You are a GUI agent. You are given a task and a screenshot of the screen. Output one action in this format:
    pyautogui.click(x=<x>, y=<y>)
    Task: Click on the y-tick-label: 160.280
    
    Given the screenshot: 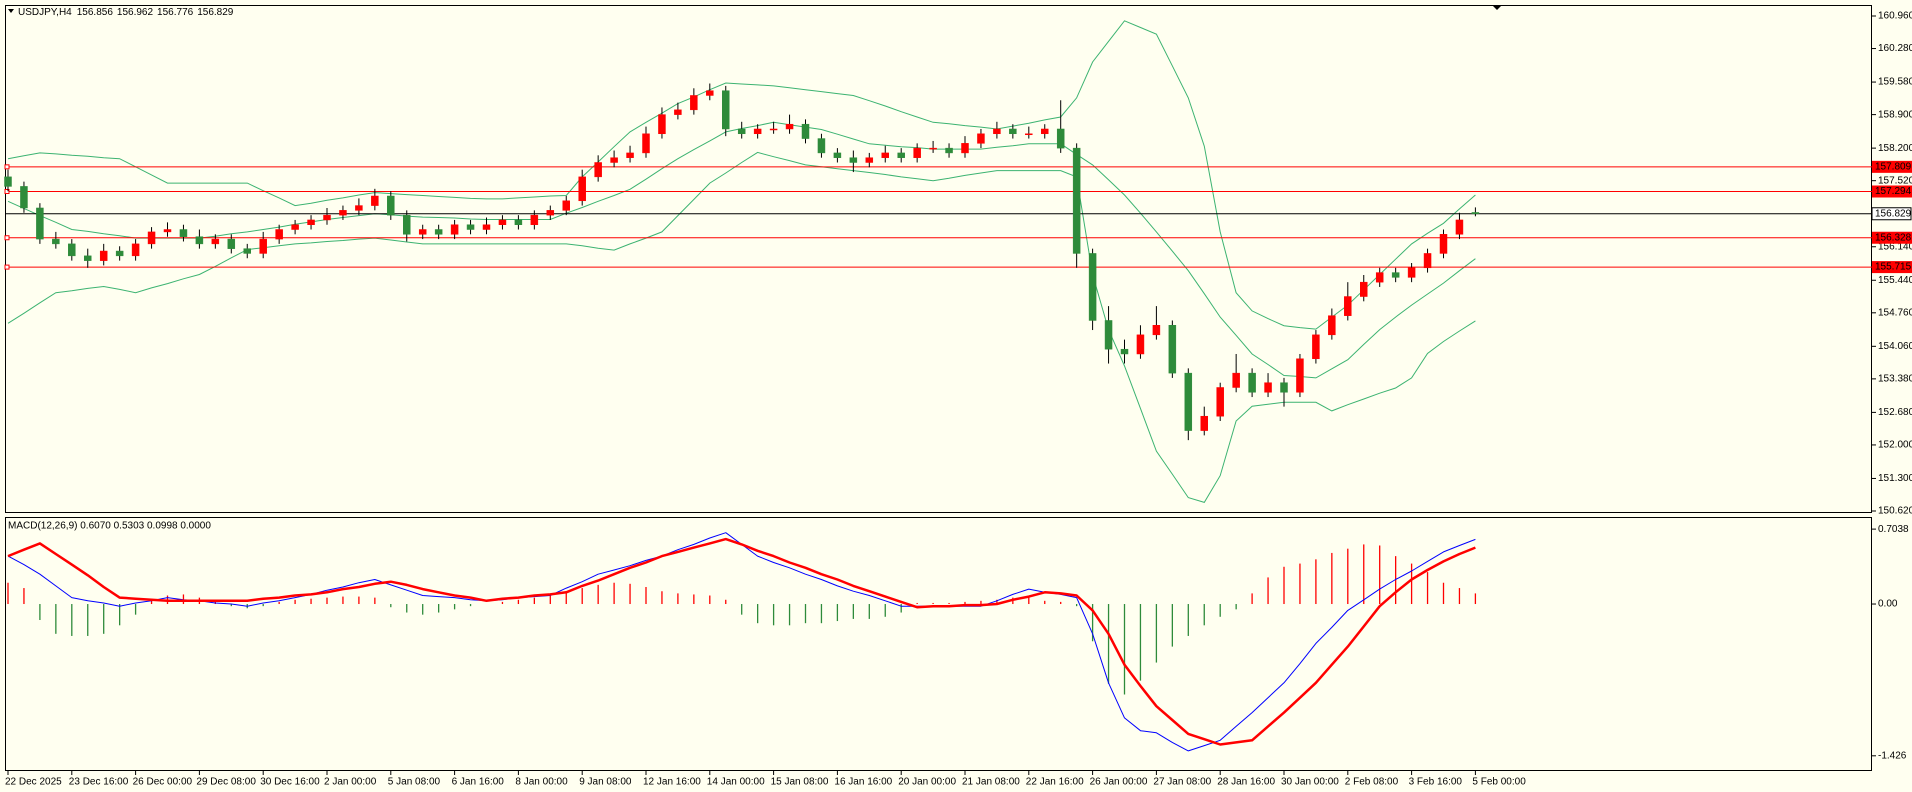 What is the action you would take?
    pyautogui.click(x=1895, y=48)
    